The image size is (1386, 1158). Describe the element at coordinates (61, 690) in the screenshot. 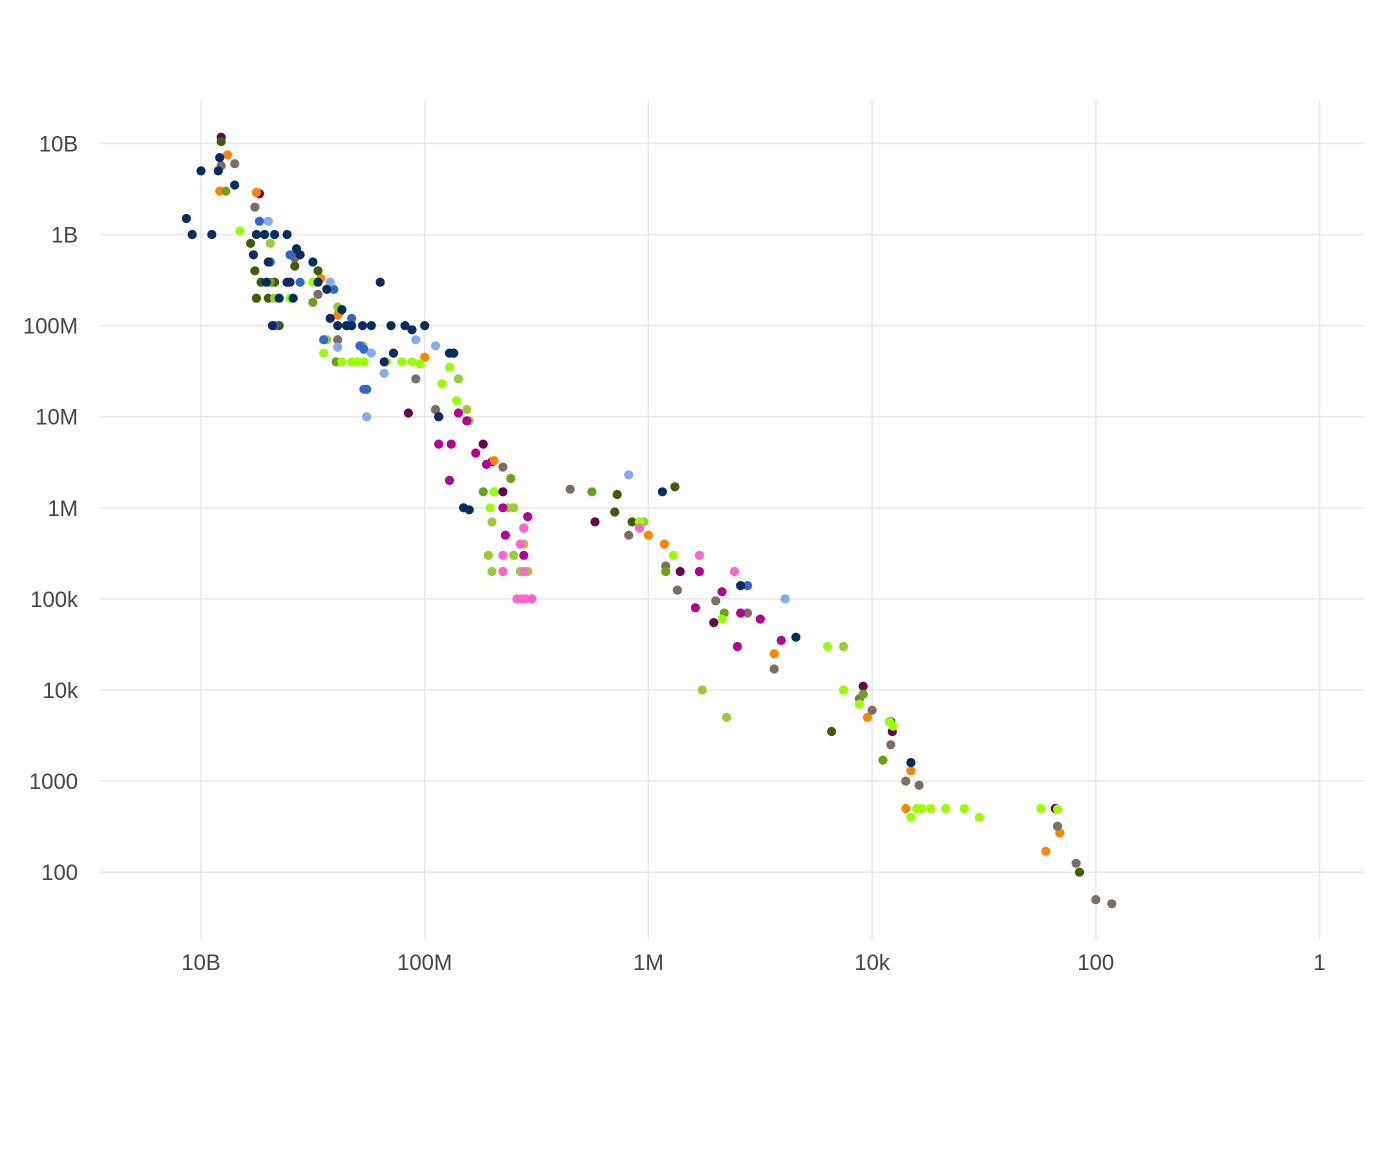

I see `y-tick-label: 10k` at that location.